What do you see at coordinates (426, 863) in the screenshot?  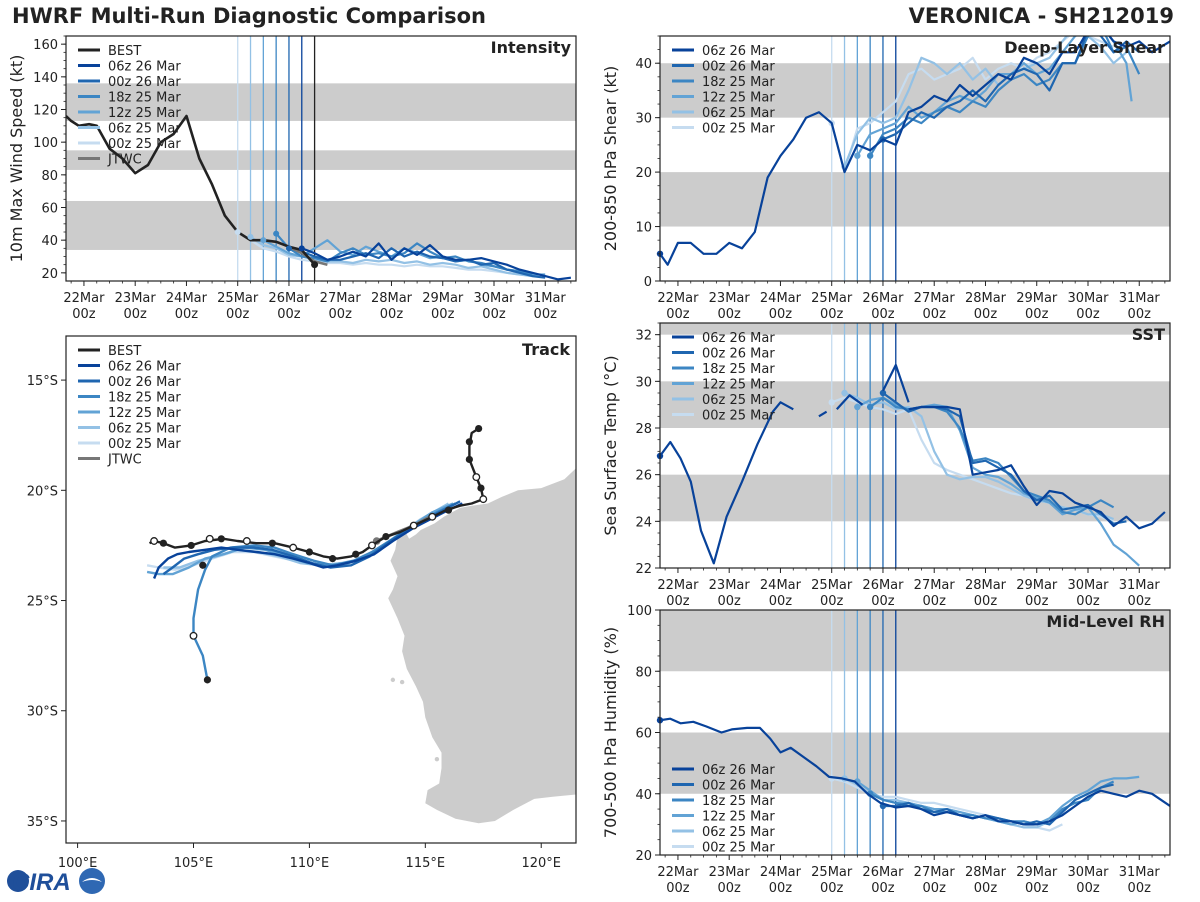 I see `x-tick-label: 115°E` at bounding box center [426, 863].